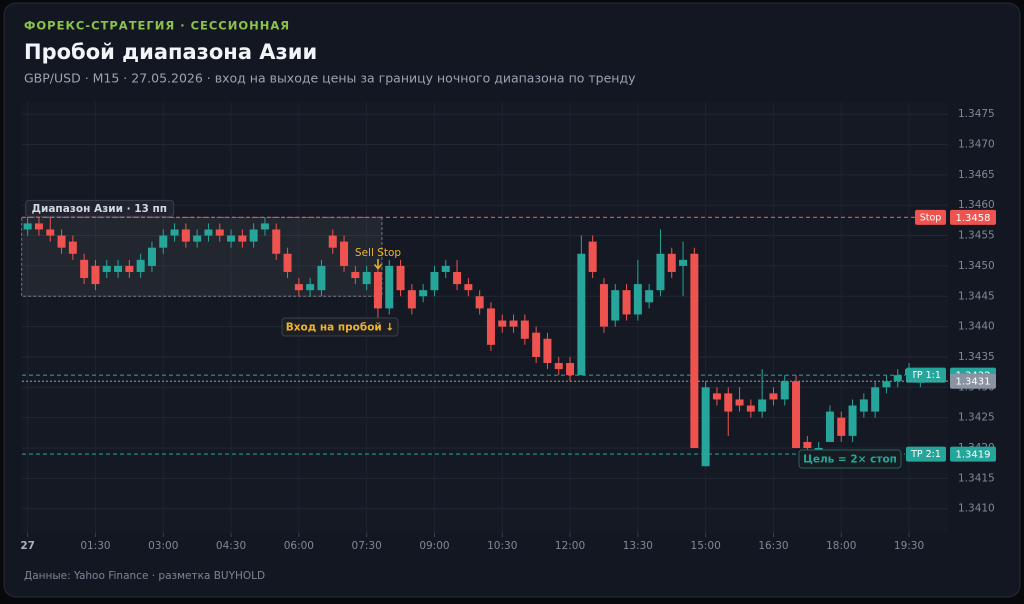 This screenshot has width=1024, height=604. What do you see at coordinates (570, 546) in the screenshot?
I see `x-tick-label: 12:00` at bounding box center [570, 546].